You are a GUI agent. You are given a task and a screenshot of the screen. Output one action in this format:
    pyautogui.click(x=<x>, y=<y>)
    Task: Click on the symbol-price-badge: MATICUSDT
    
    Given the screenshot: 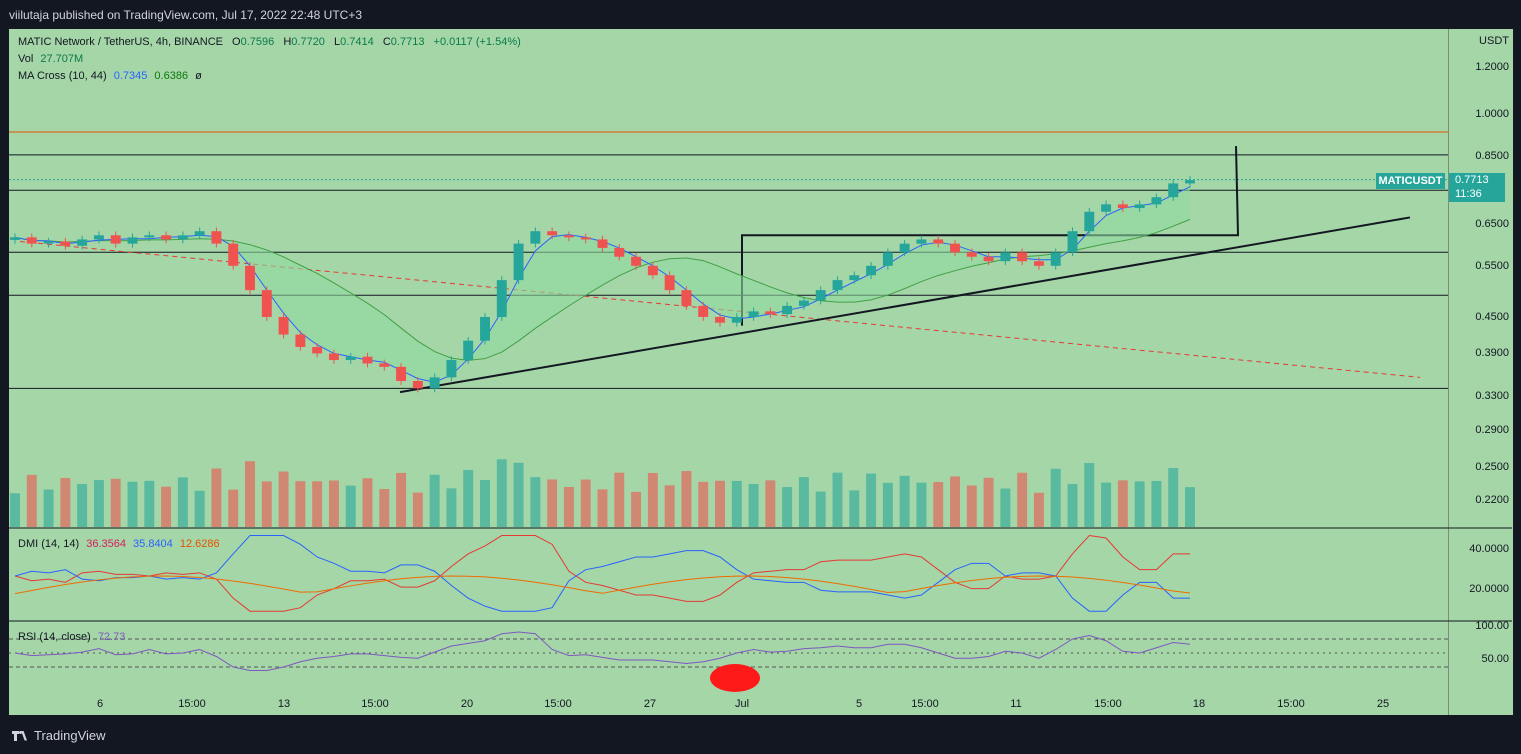 What is the action you would take?
    pyautogui.click(x=1410, y=181)
    